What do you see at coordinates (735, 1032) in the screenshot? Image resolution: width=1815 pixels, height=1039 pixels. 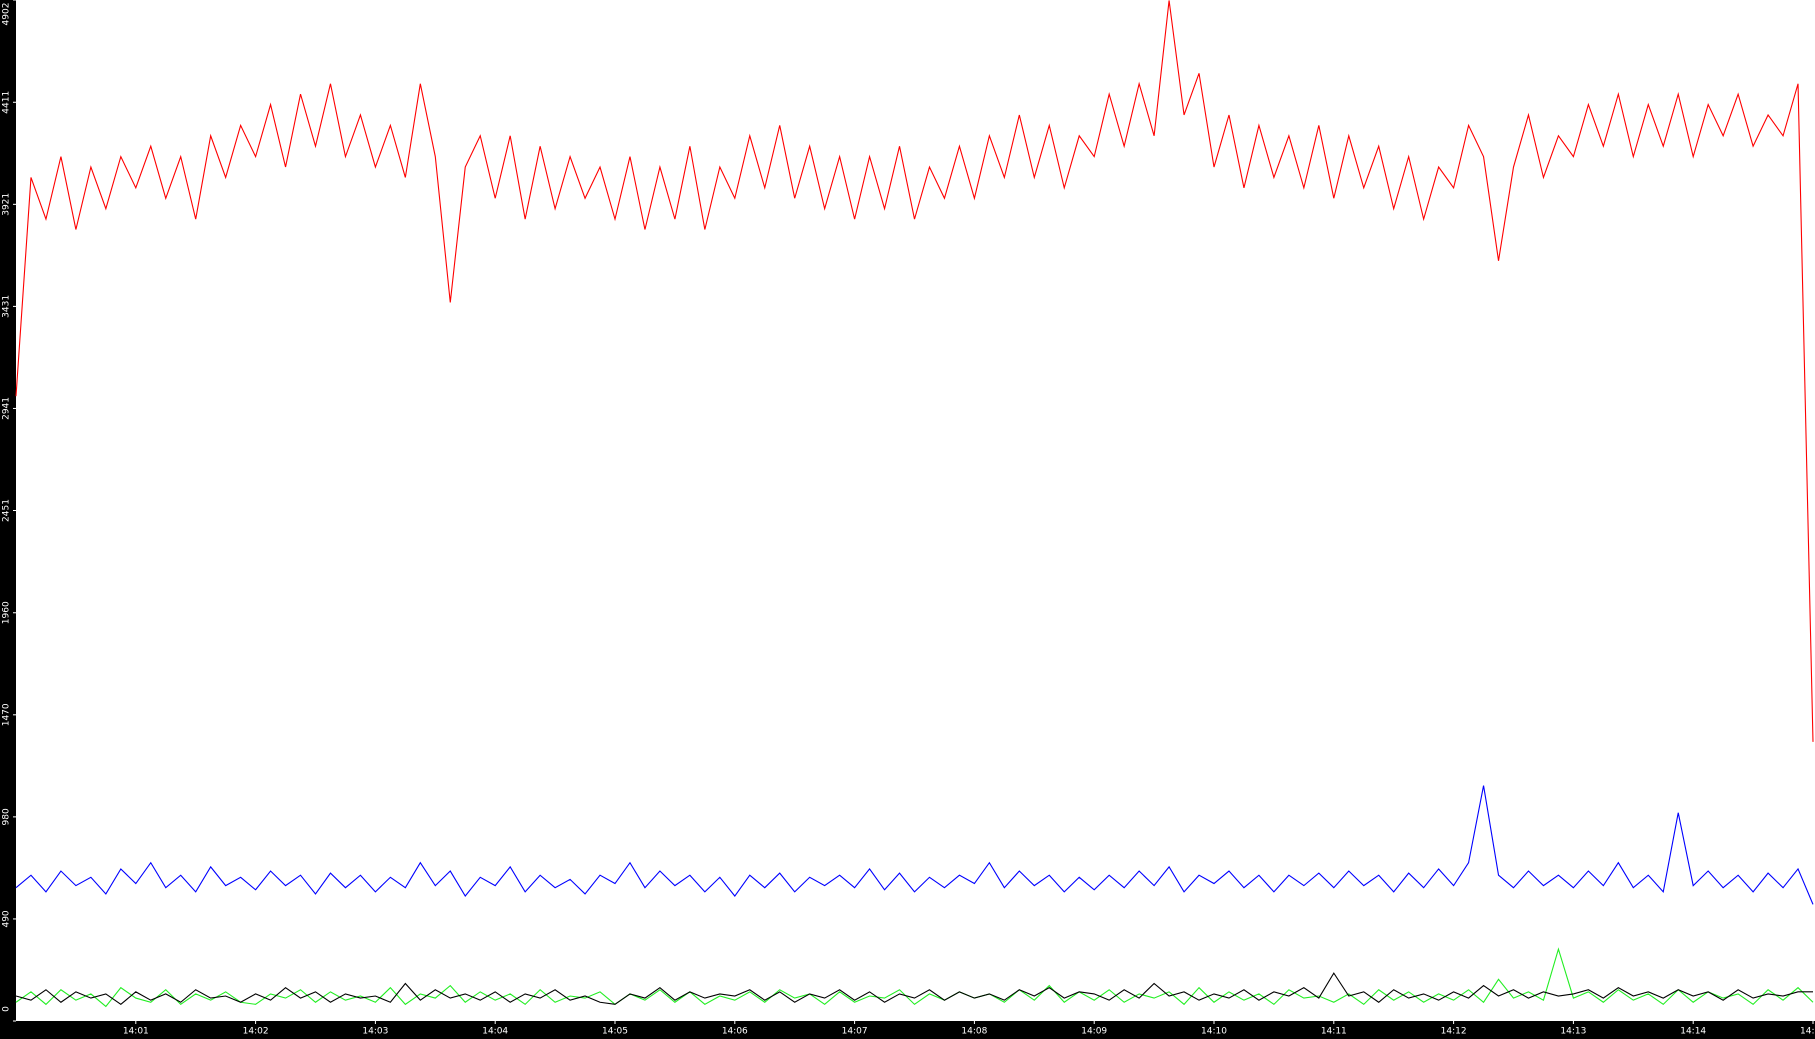 I see `x-tick-label: 14:06` at bounding box center [735, 1032].